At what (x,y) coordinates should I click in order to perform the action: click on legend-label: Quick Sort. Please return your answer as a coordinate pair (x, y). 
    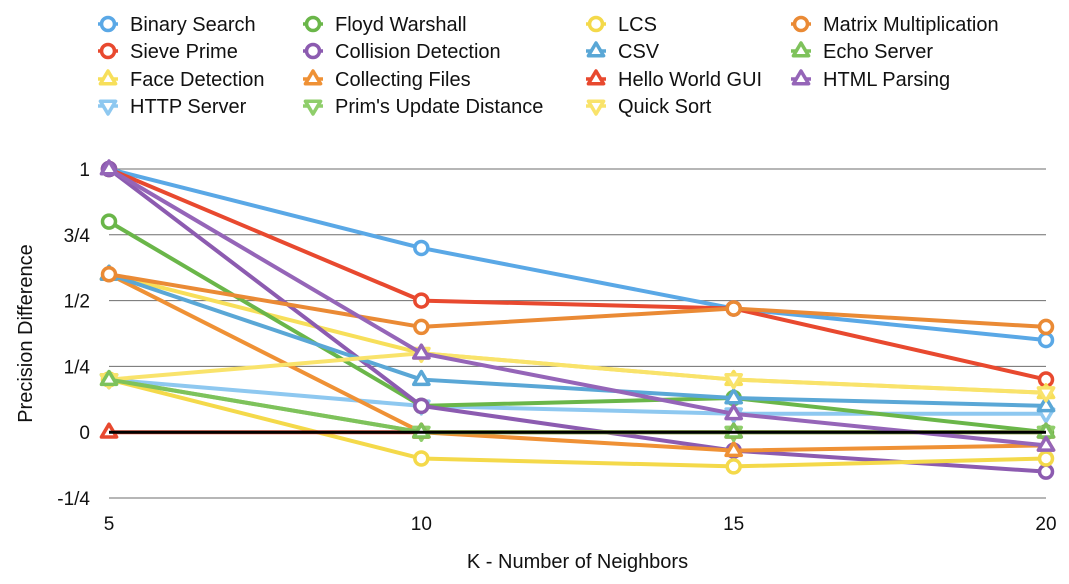
    Looking at the image, I should click on (665, 107).